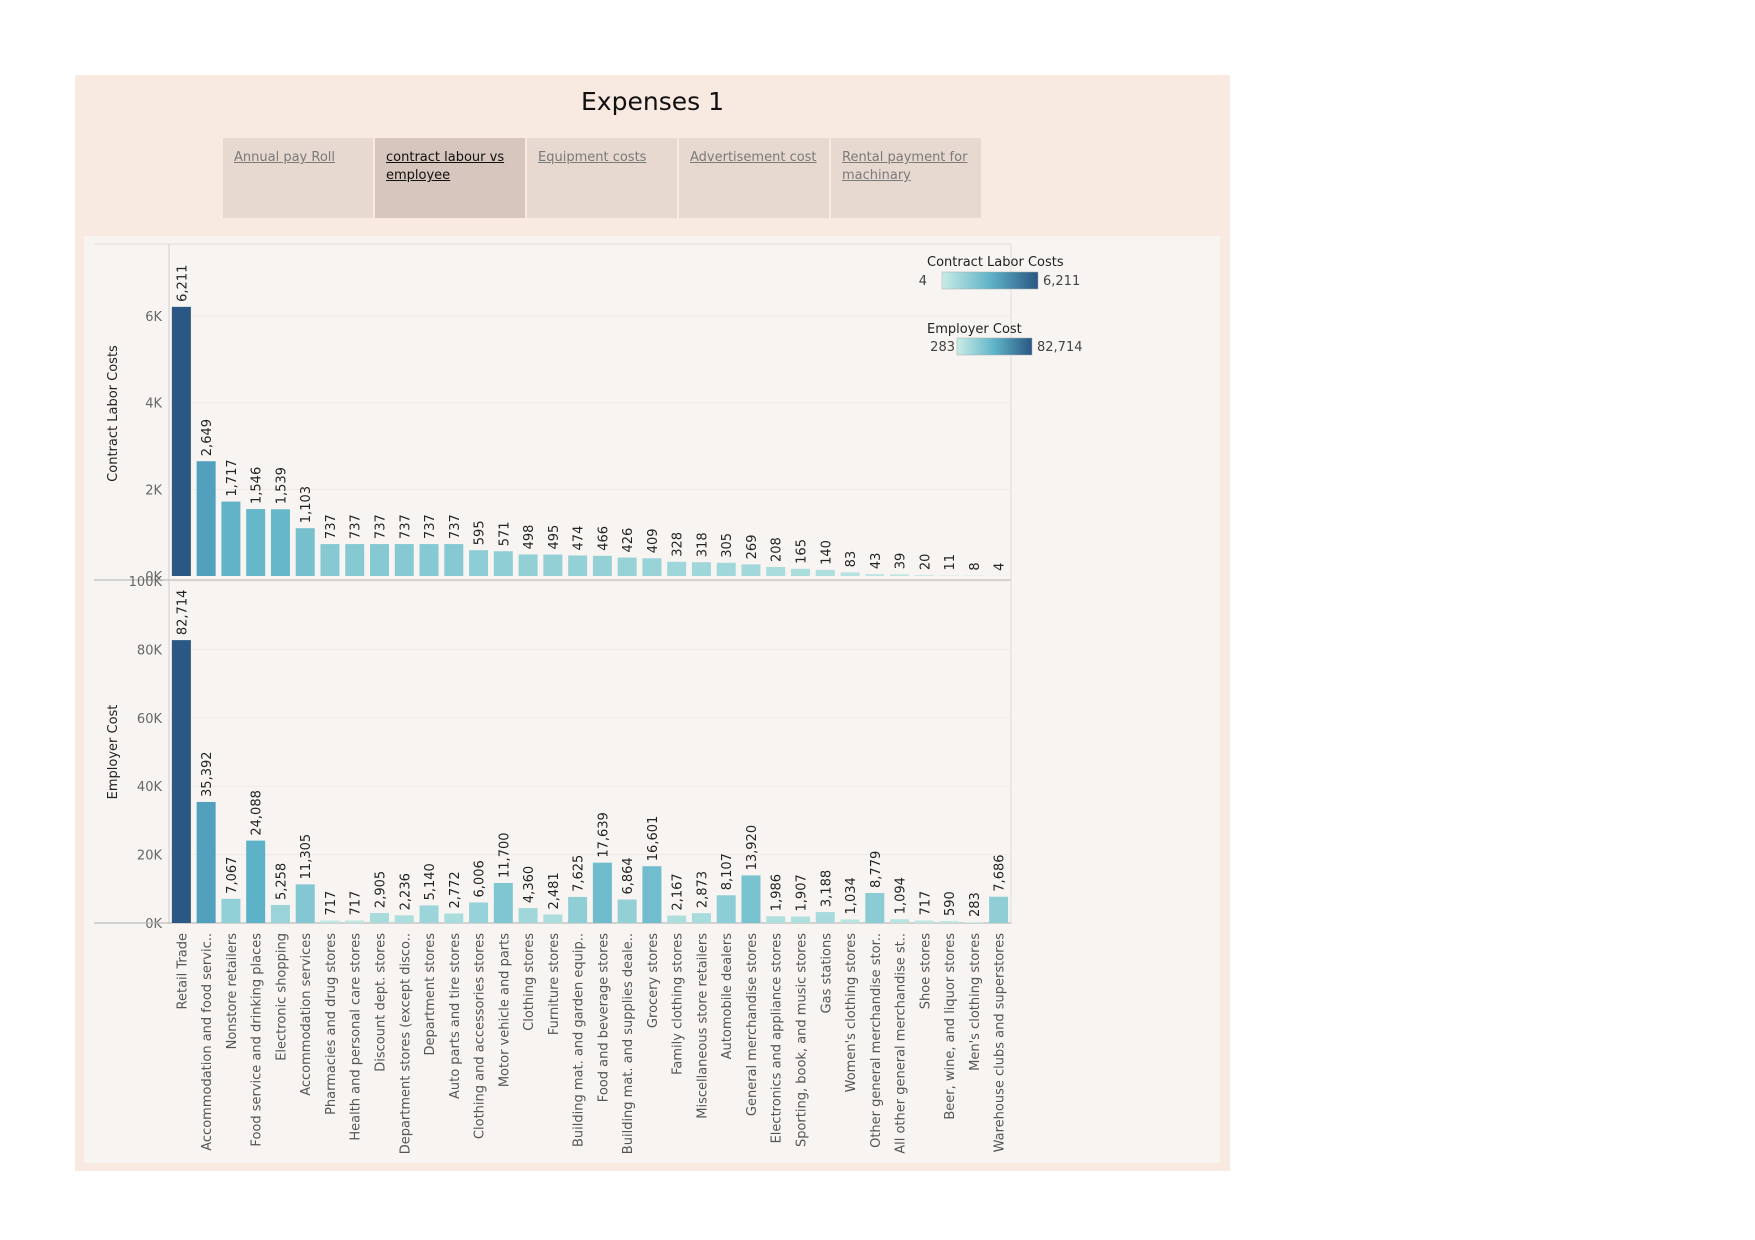 This screenshot has width=1755, height=1240. Describe the element at coordinates (232, 477) in the screenshot. I see `data-label: 1,717` at that location.